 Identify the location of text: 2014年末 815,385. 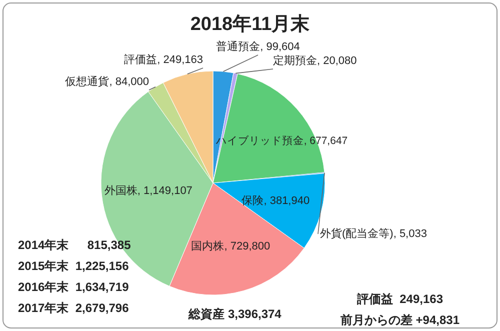
(75, 245).